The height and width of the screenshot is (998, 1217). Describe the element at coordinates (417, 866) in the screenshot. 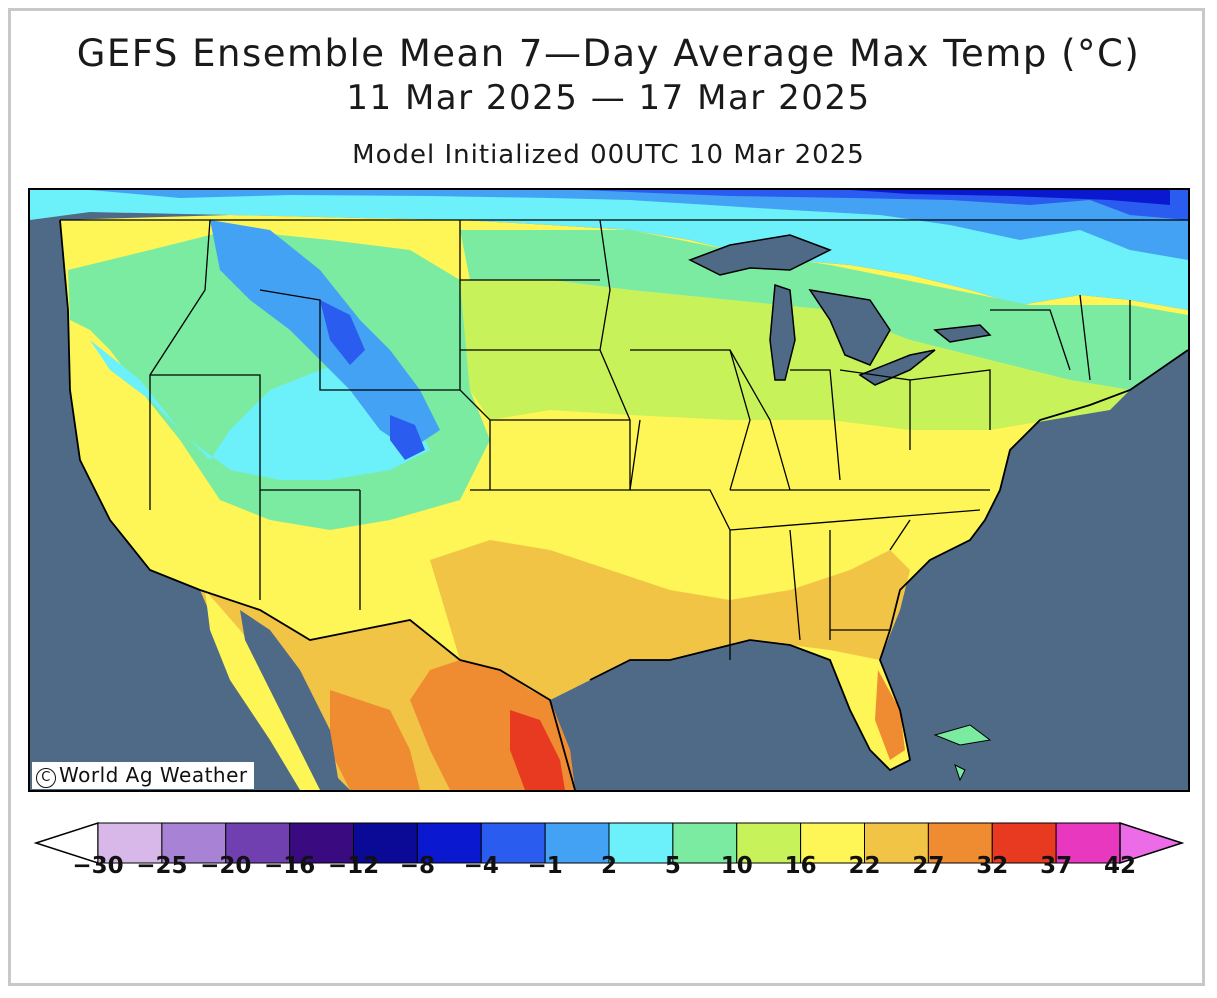

I see `scale-tick-label: −8` at that location.